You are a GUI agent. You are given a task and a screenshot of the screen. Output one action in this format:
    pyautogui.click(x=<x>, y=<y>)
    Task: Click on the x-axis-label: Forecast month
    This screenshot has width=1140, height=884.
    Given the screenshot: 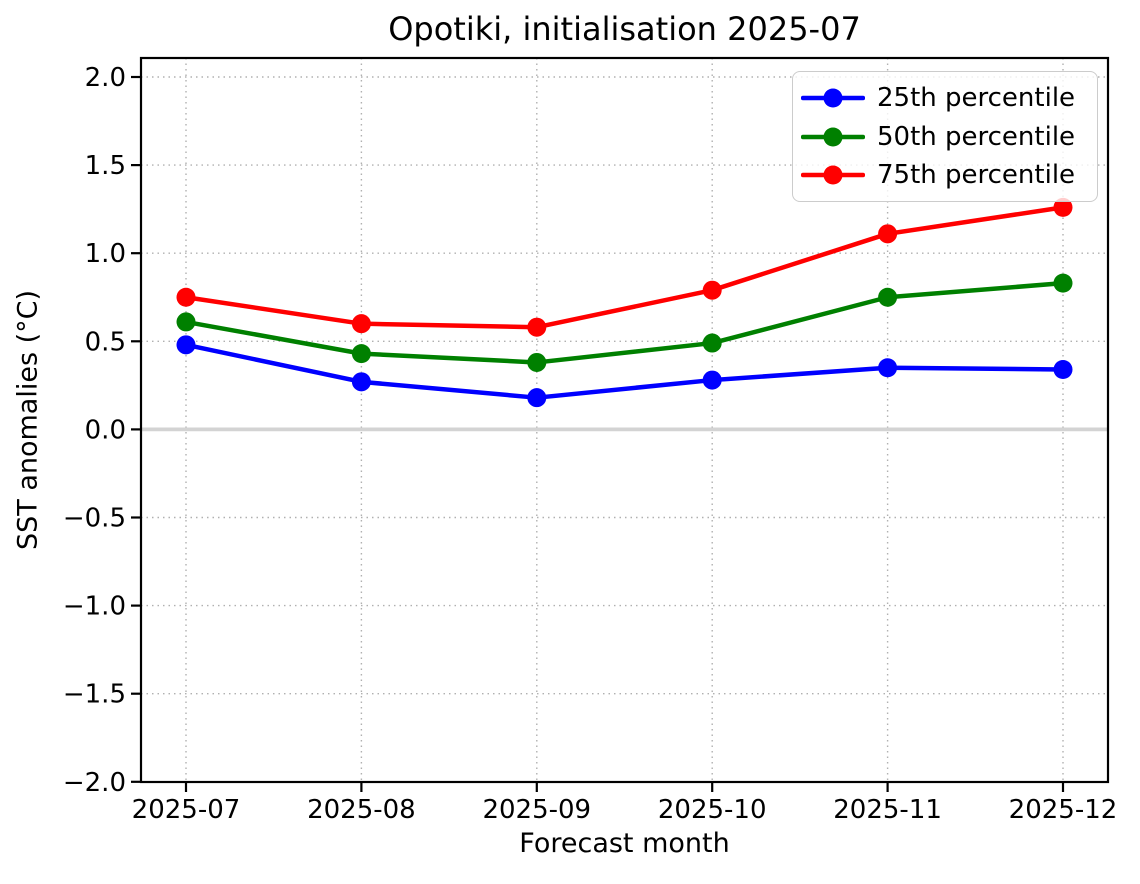 What is the action you would take?
    pyautogui.click(x=624, y=843)
    